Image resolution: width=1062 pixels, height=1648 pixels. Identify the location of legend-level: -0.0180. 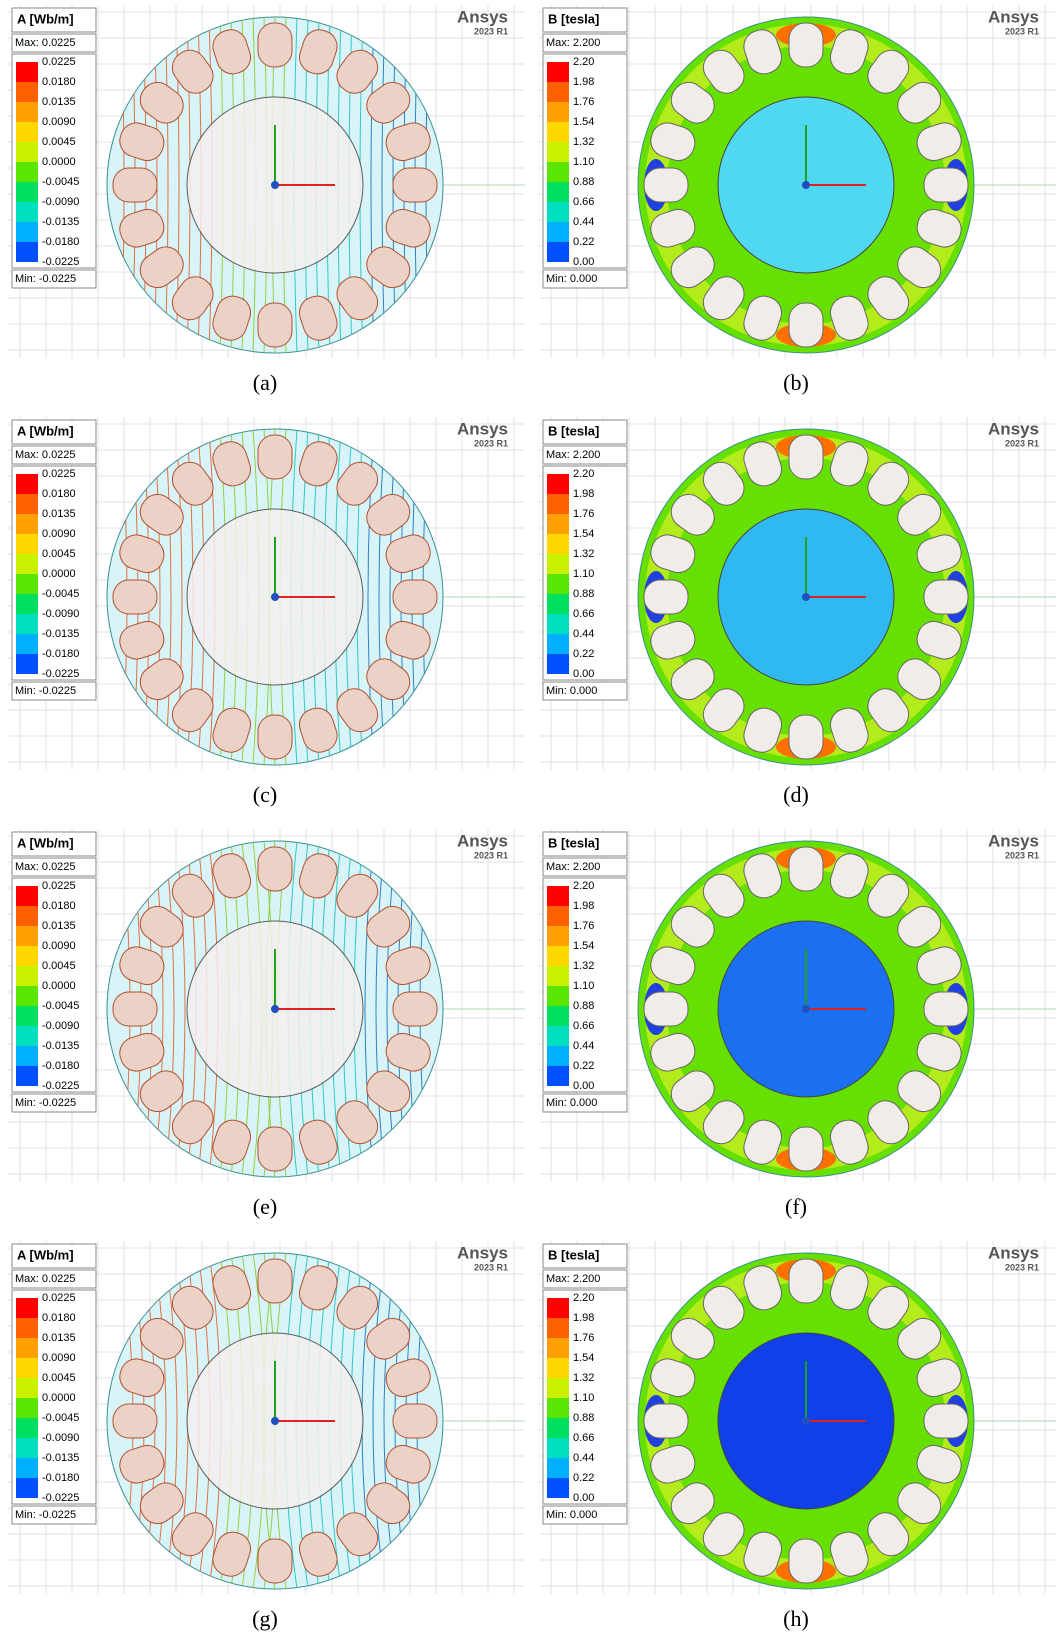
(60, 242).